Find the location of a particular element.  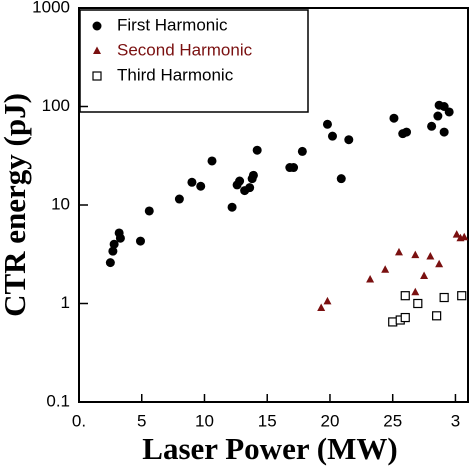

x-tick-label: 0. is located at coordinates (79, 420).